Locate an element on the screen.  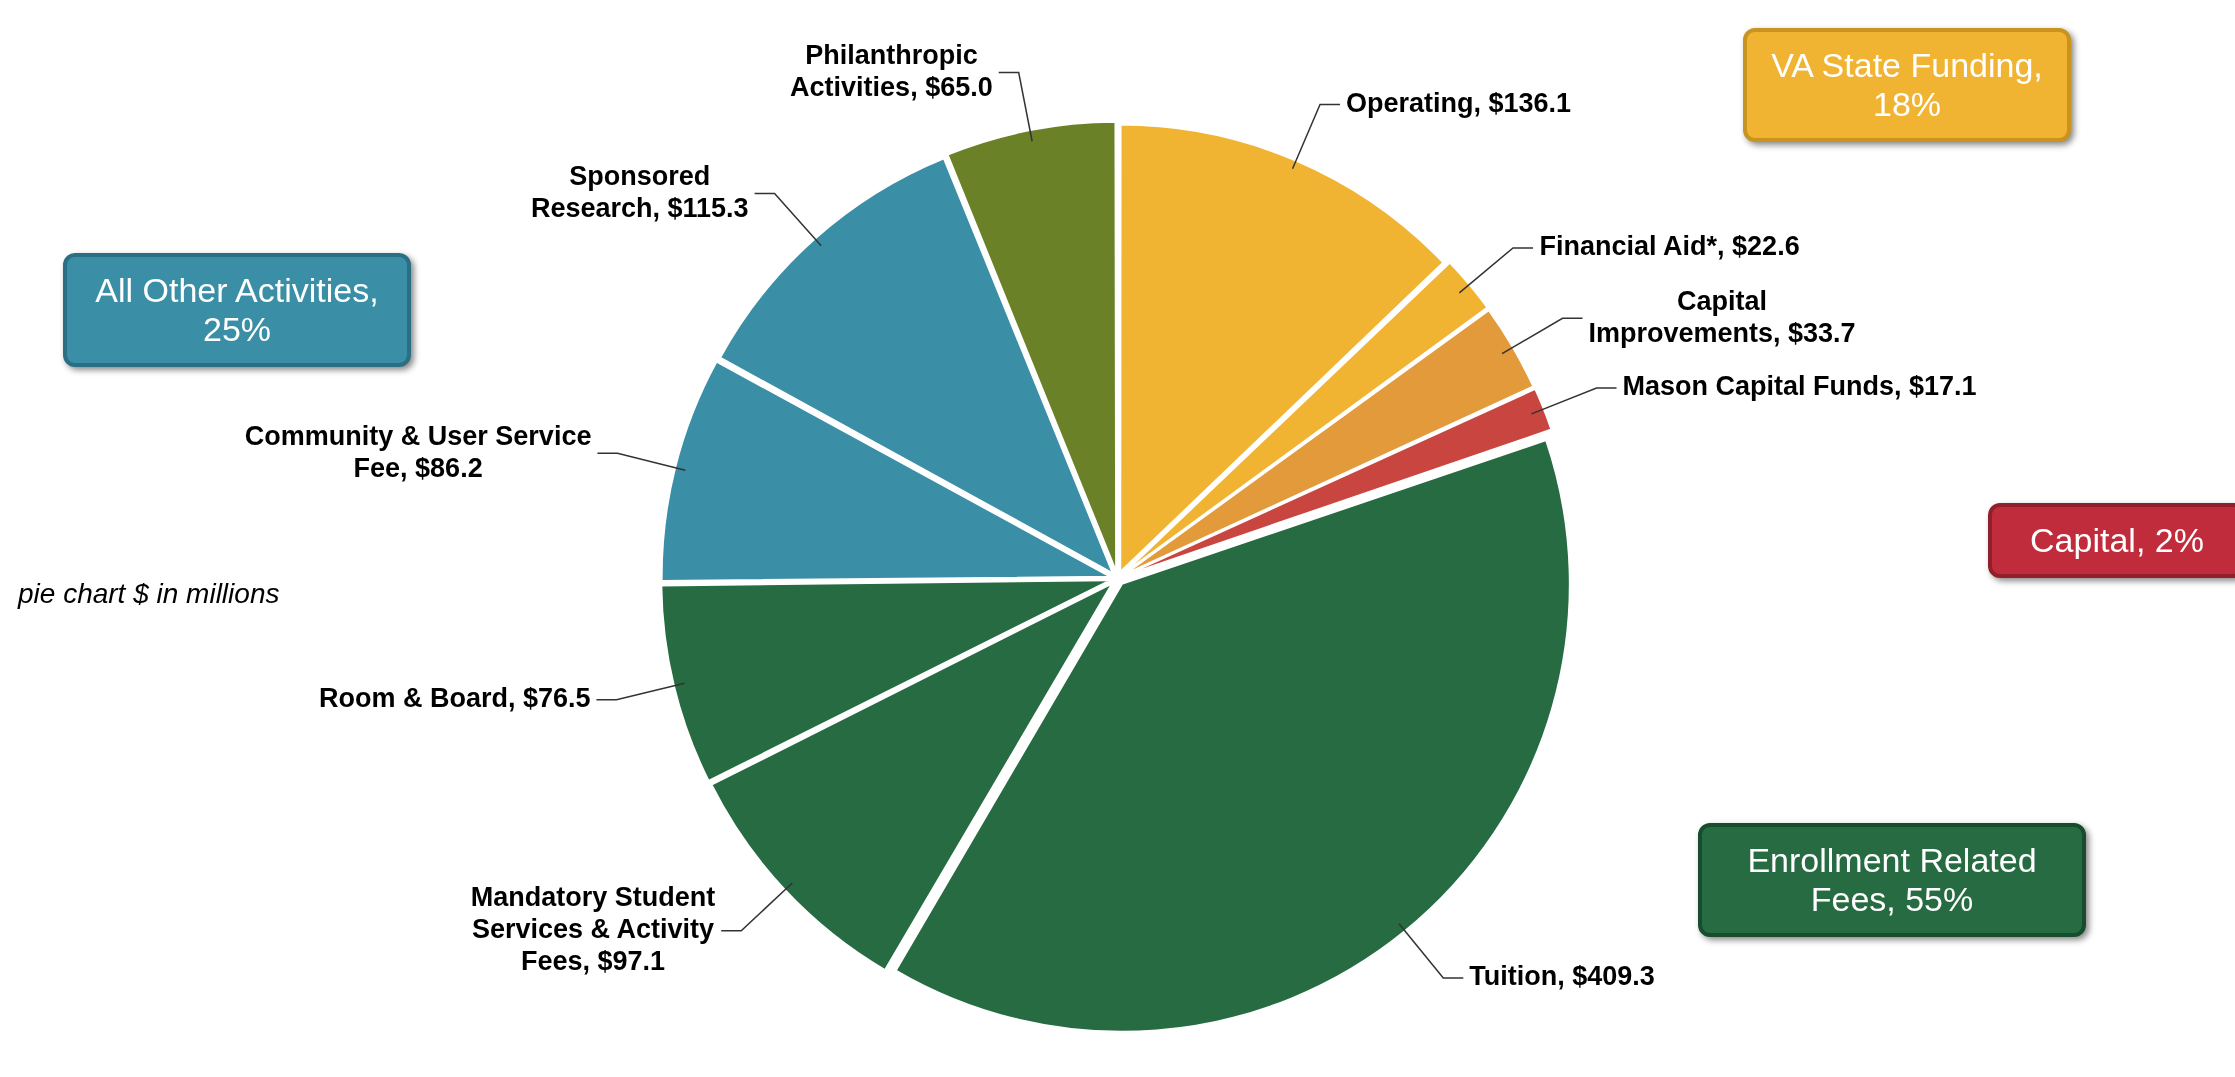
slice-label: Financial Aid*, $22.6 is located at coordinates (1669, 246).